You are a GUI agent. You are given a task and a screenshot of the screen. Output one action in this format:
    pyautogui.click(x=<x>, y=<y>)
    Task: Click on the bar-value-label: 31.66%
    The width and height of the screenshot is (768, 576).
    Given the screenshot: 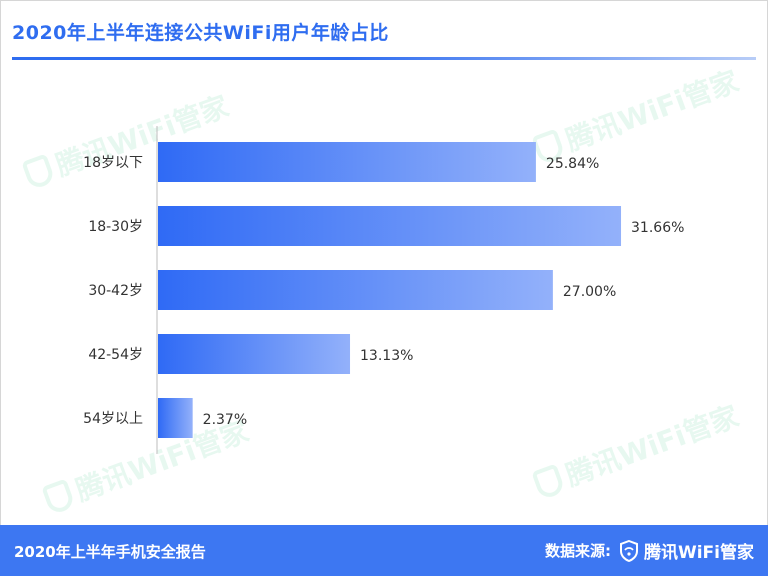 What is the action you would take?
    pyautogui.click(x=657, y=228)
    